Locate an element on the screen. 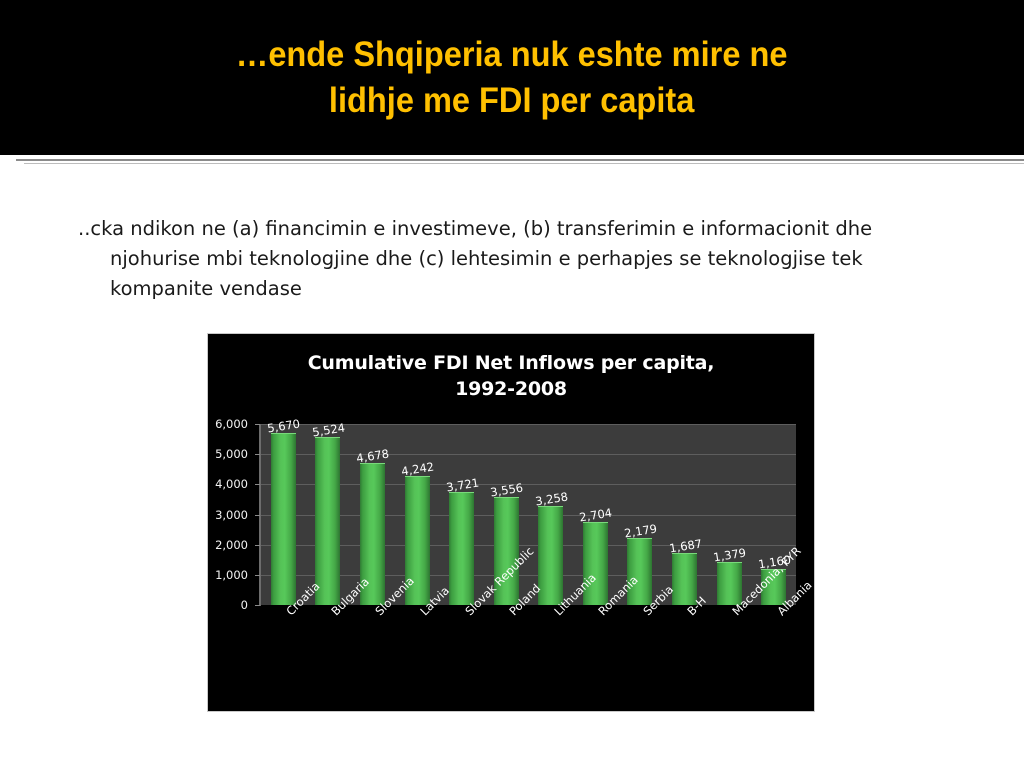  bar-value-label: 5,670 is located at coordinates (284, 426).